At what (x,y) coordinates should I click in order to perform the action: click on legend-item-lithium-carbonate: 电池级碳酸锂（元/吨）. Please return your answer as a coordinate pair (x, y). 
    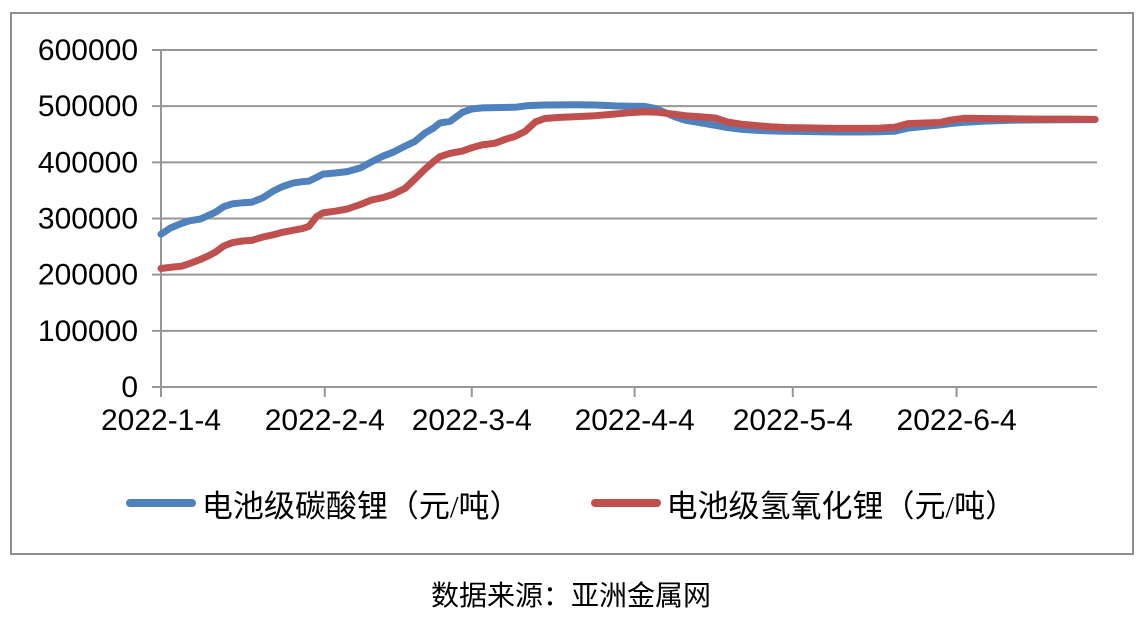
    Looking at the image, I should click on (323, 503).